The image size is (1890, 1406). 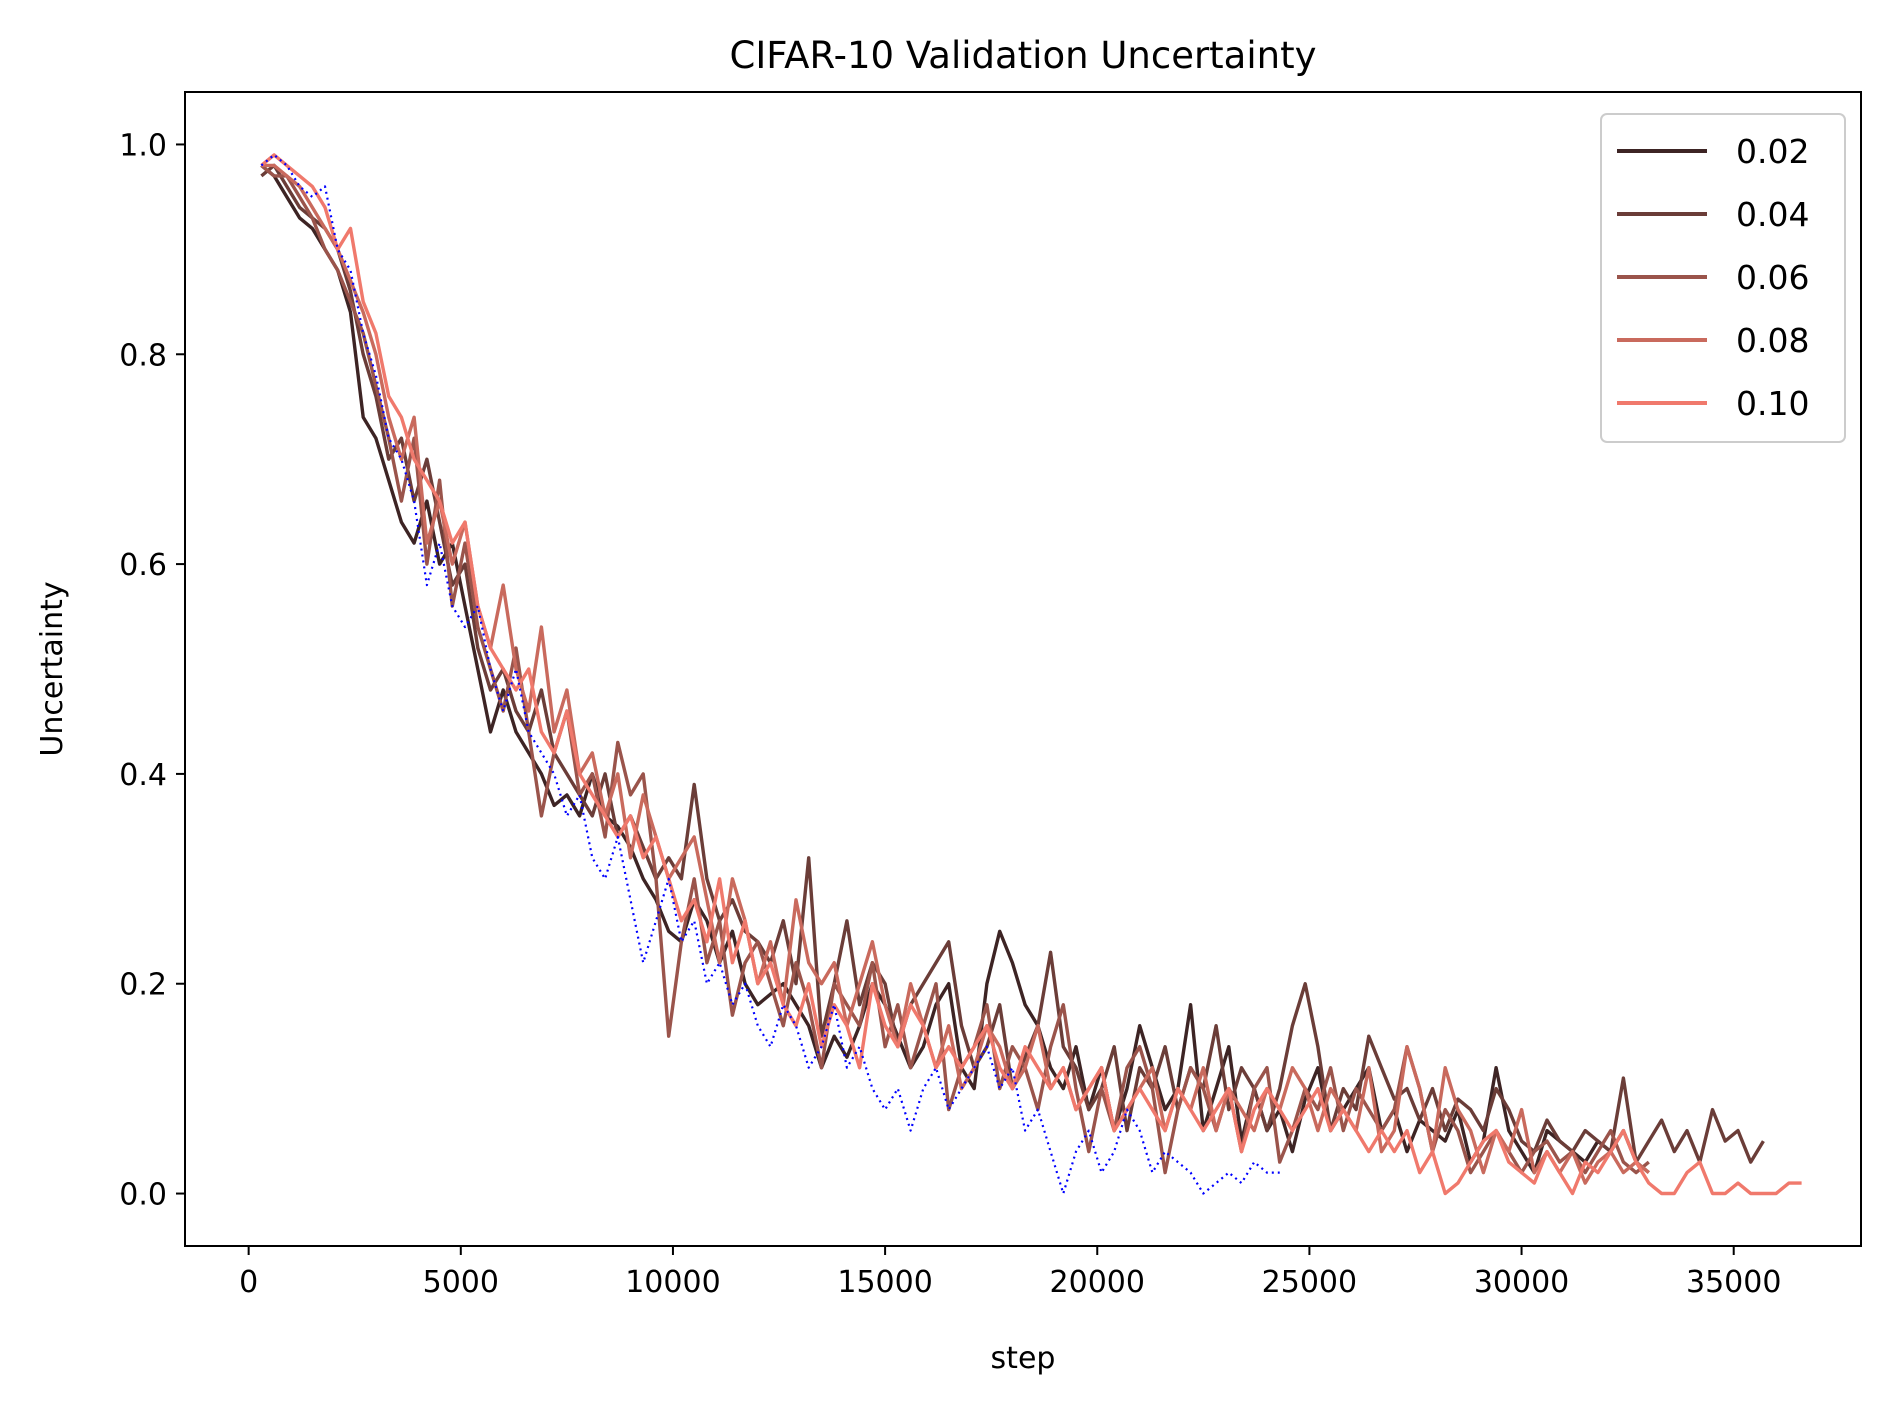 I want to click on y-tick-label: 0.2, so click(x=143, y=985).